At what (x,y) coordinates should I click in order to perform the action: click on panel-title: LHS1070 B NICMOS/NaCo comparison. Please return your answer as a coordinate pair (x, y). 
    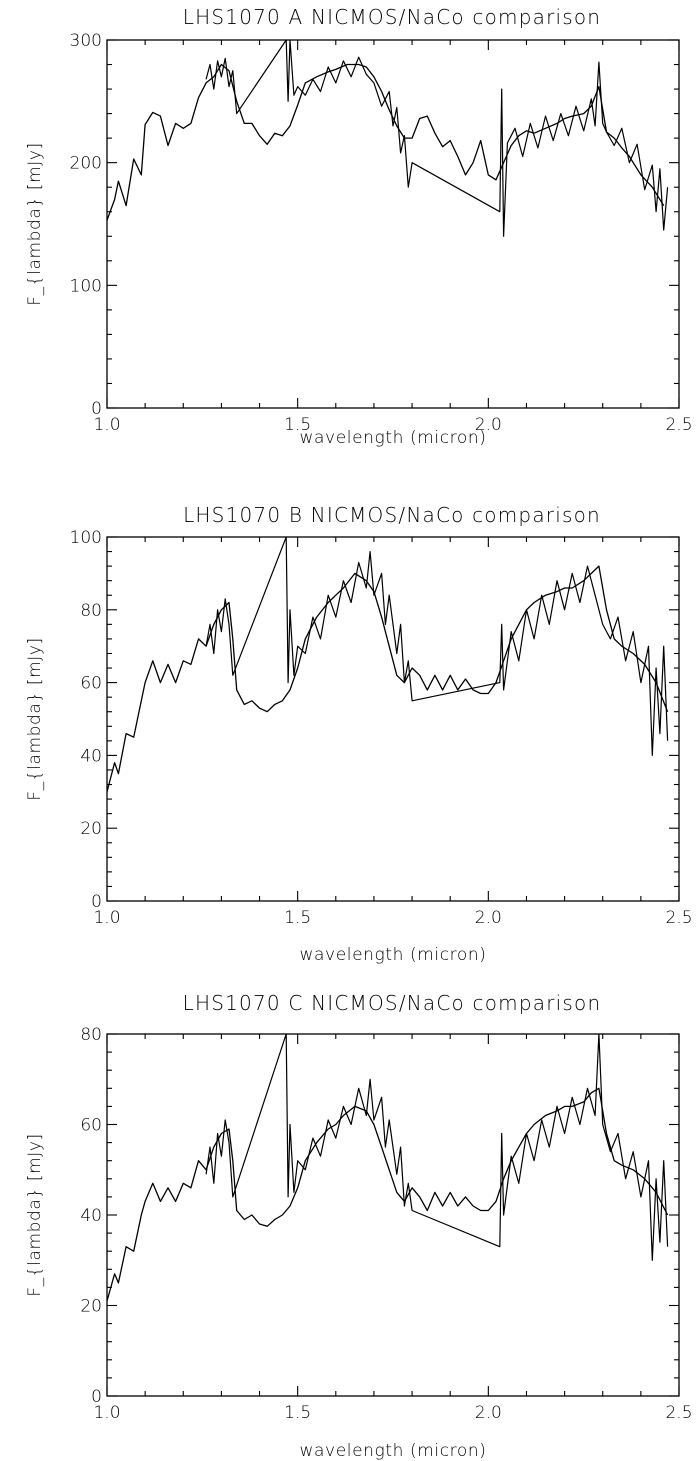
    Looking at the image, I should click on (392, 515).